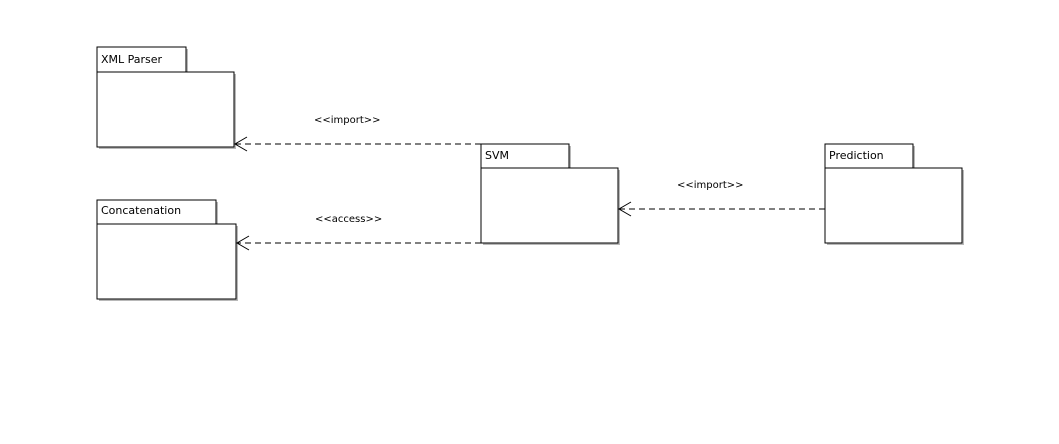  Describe the element at coordinates (132, 59) in the screenshot. I see `package-xml-parser-label: XML Parser` at that location.